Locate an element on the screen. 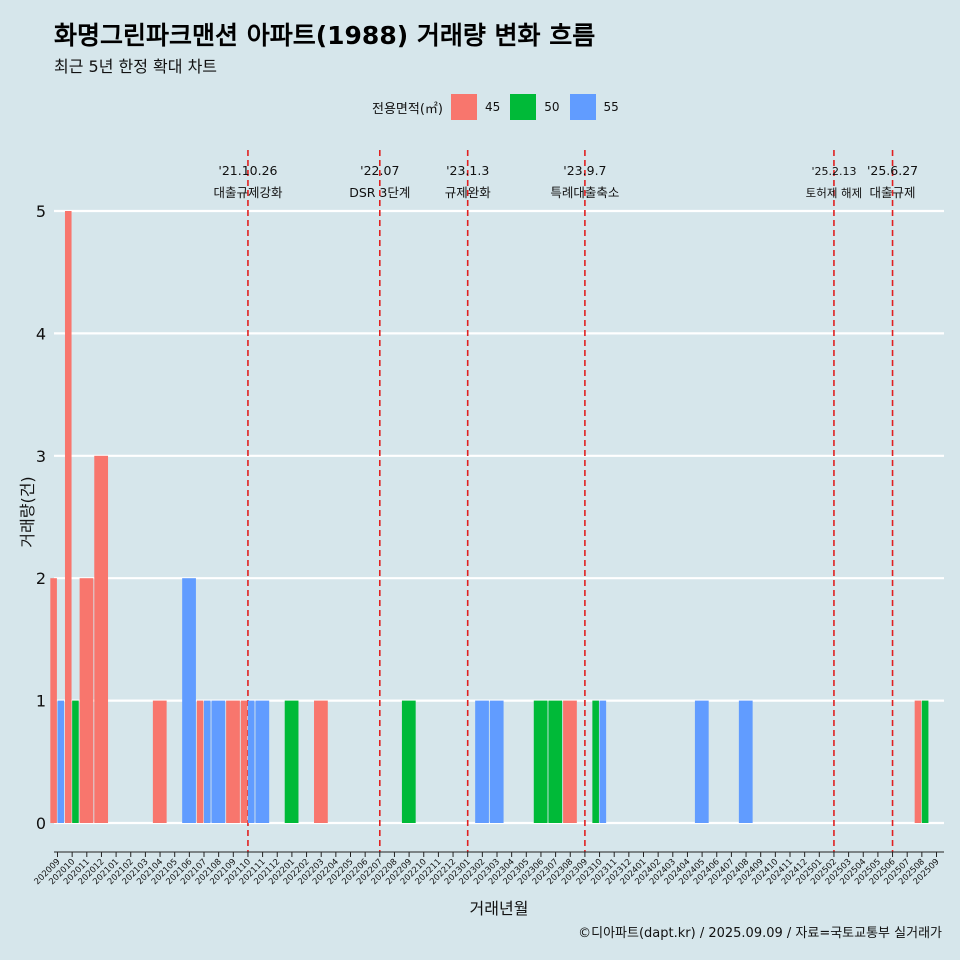 Image resolution: width=960 pixels, height=960 pixels. legend-item-50: 50 is located at coordinates (535, 107).